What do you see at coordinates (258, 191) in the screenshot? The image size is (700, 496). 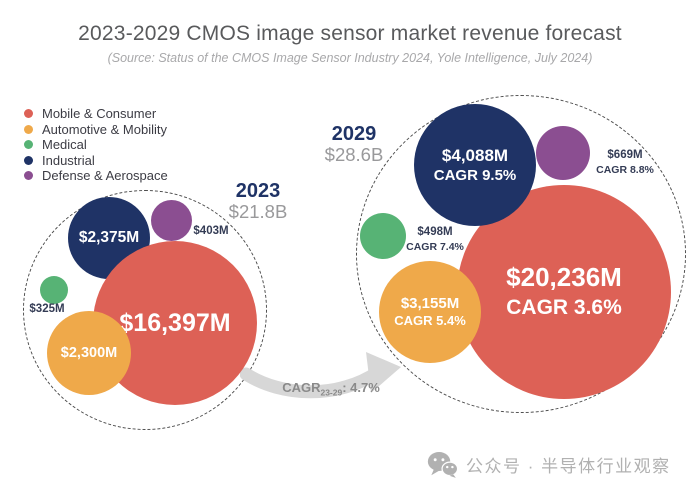 I see `year-2023: 2023` at bounding box center [258, 191].